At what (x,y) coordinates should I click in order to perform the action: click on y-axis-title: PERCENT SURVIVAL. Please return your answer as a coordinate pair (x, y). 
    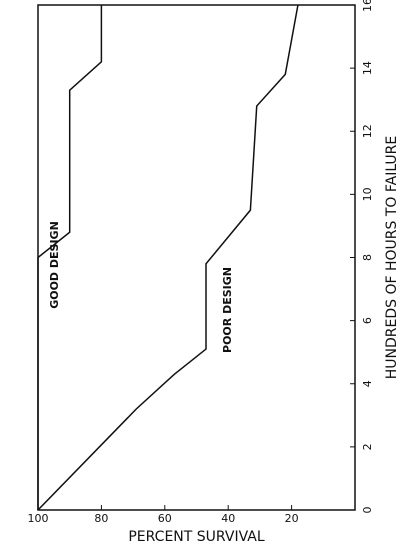
    Looking at the image, I should click on (196, 537).